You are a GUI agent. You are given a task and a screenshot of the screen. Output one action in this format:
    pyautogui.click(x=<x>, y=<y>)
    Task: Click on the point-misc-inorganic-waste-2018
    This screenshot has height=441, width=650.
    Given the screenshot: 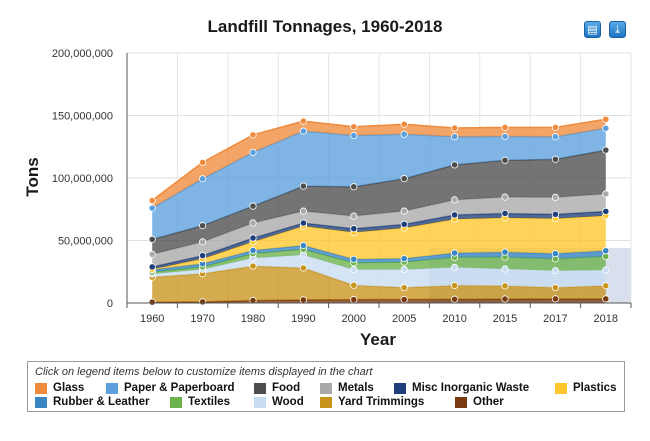 What is the action you would take?
    pyautogui.click(x=606, y=211)
    